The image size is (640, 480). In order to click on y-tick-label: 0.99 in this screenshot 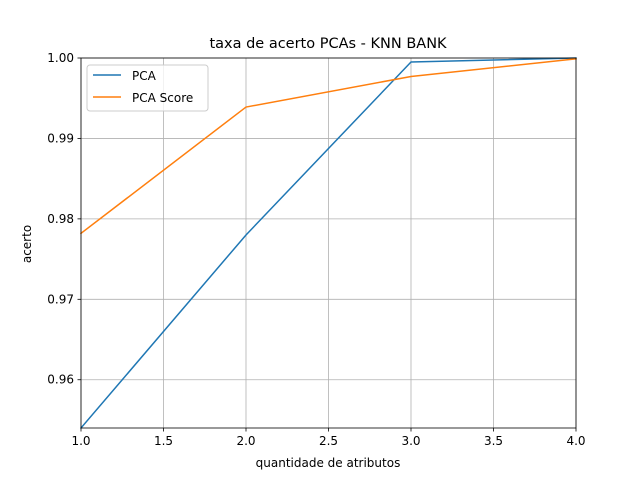, I will do `click(60, 138)`.